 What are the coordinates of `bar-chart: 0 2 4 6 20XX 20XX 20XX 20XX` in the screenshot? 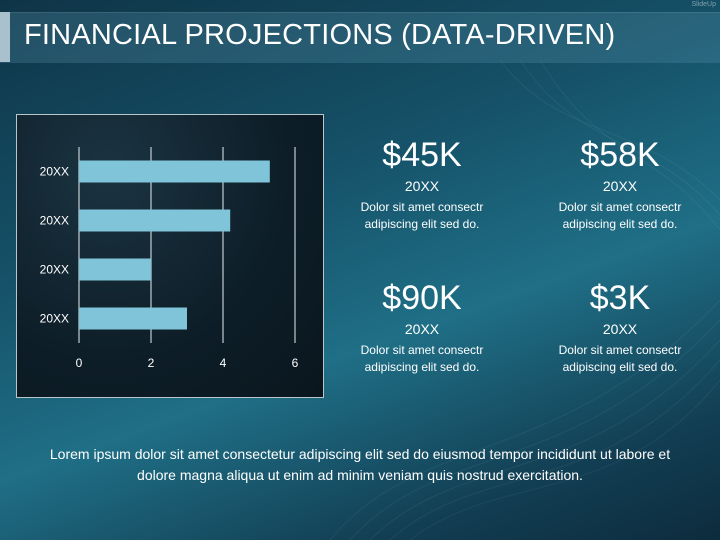 It's located at (169, 258).